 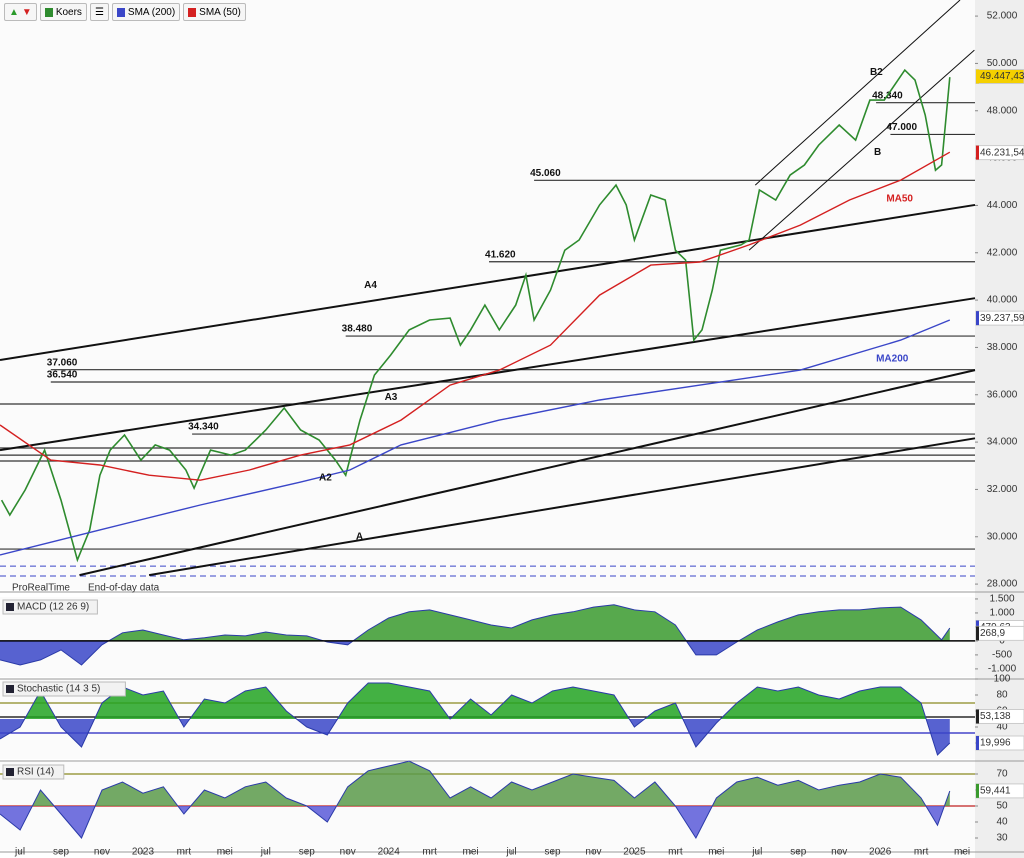 What do you see at coordinates (1002, 489) in the screenshot?
I see `y-tick-label: 32.000` at bounding box center [1002, 489].